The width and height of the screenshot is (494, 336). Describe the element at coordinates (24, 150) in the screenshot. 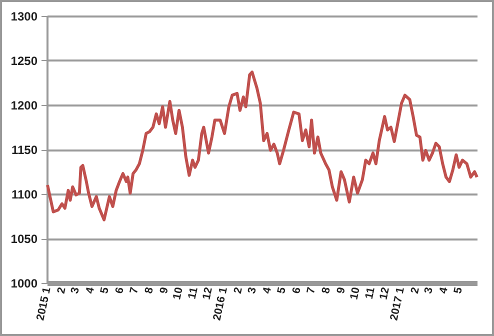

I see `y-tick-label: 1150` at that location.